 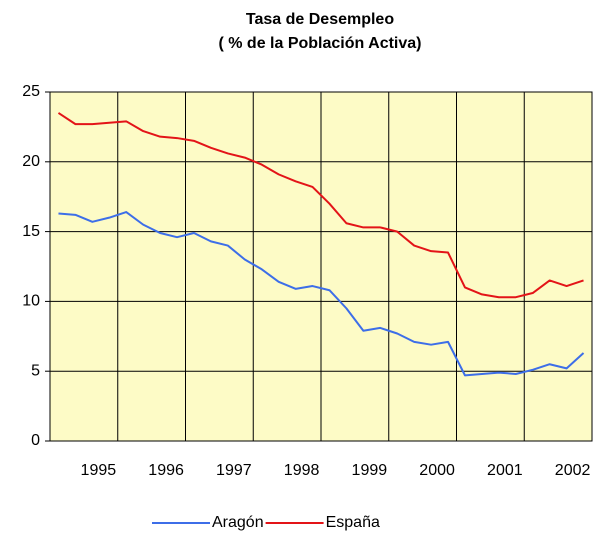 What do you see at coordinates (99, 470) in the screenshot?
I see `x-tick-label: 1995` at bounding box center [99, 470].